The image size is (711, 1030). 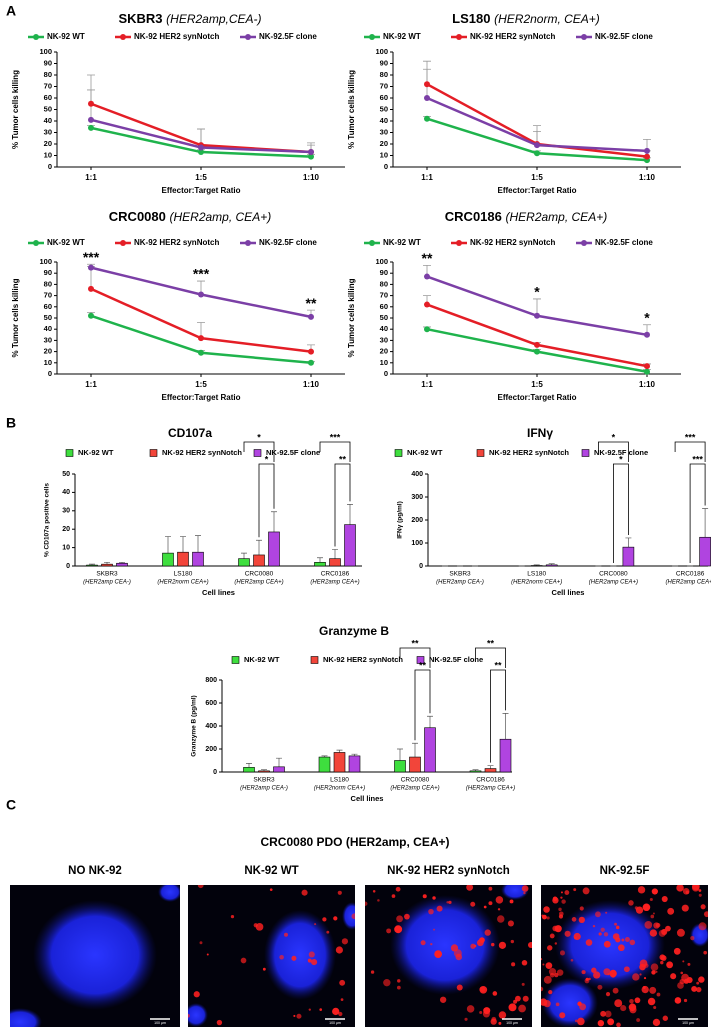 I want to click on y-axis-label: % Tumor cells killing, so click(x=351, y=109).